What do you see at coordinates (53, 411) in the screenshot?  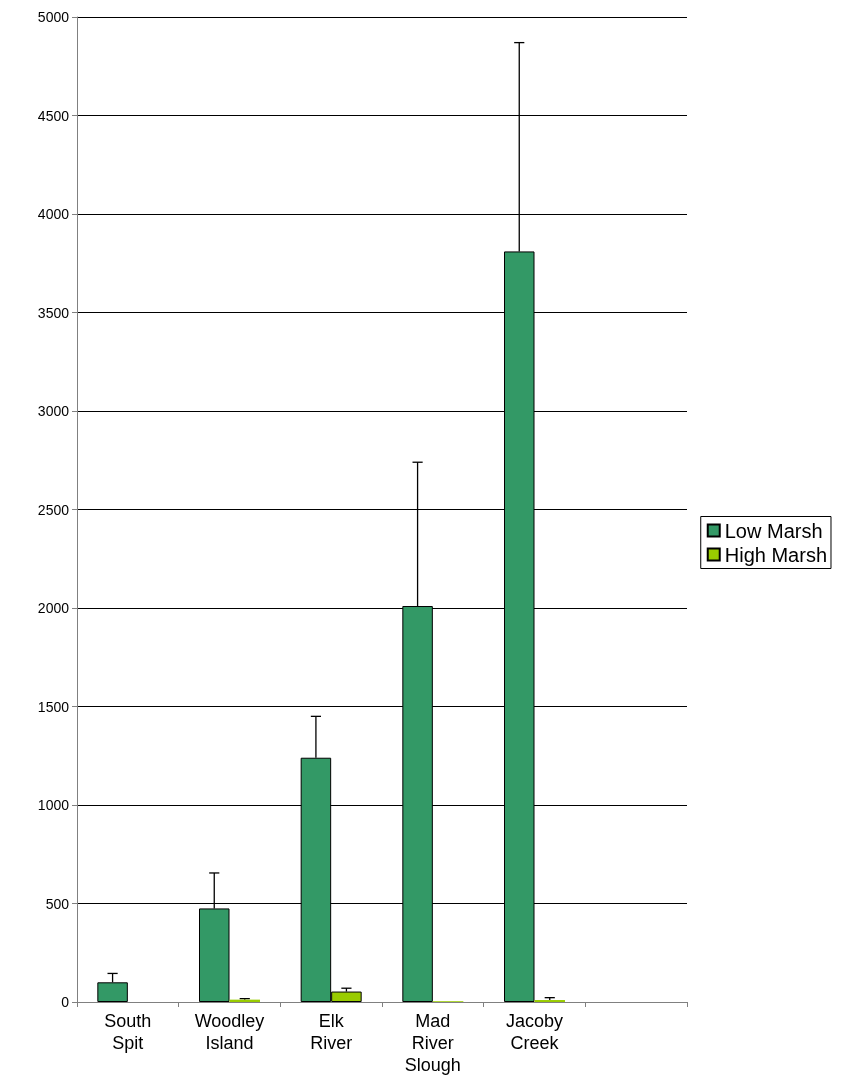 I see `y-tick-label: 3000` at bounding box center [53, 411].